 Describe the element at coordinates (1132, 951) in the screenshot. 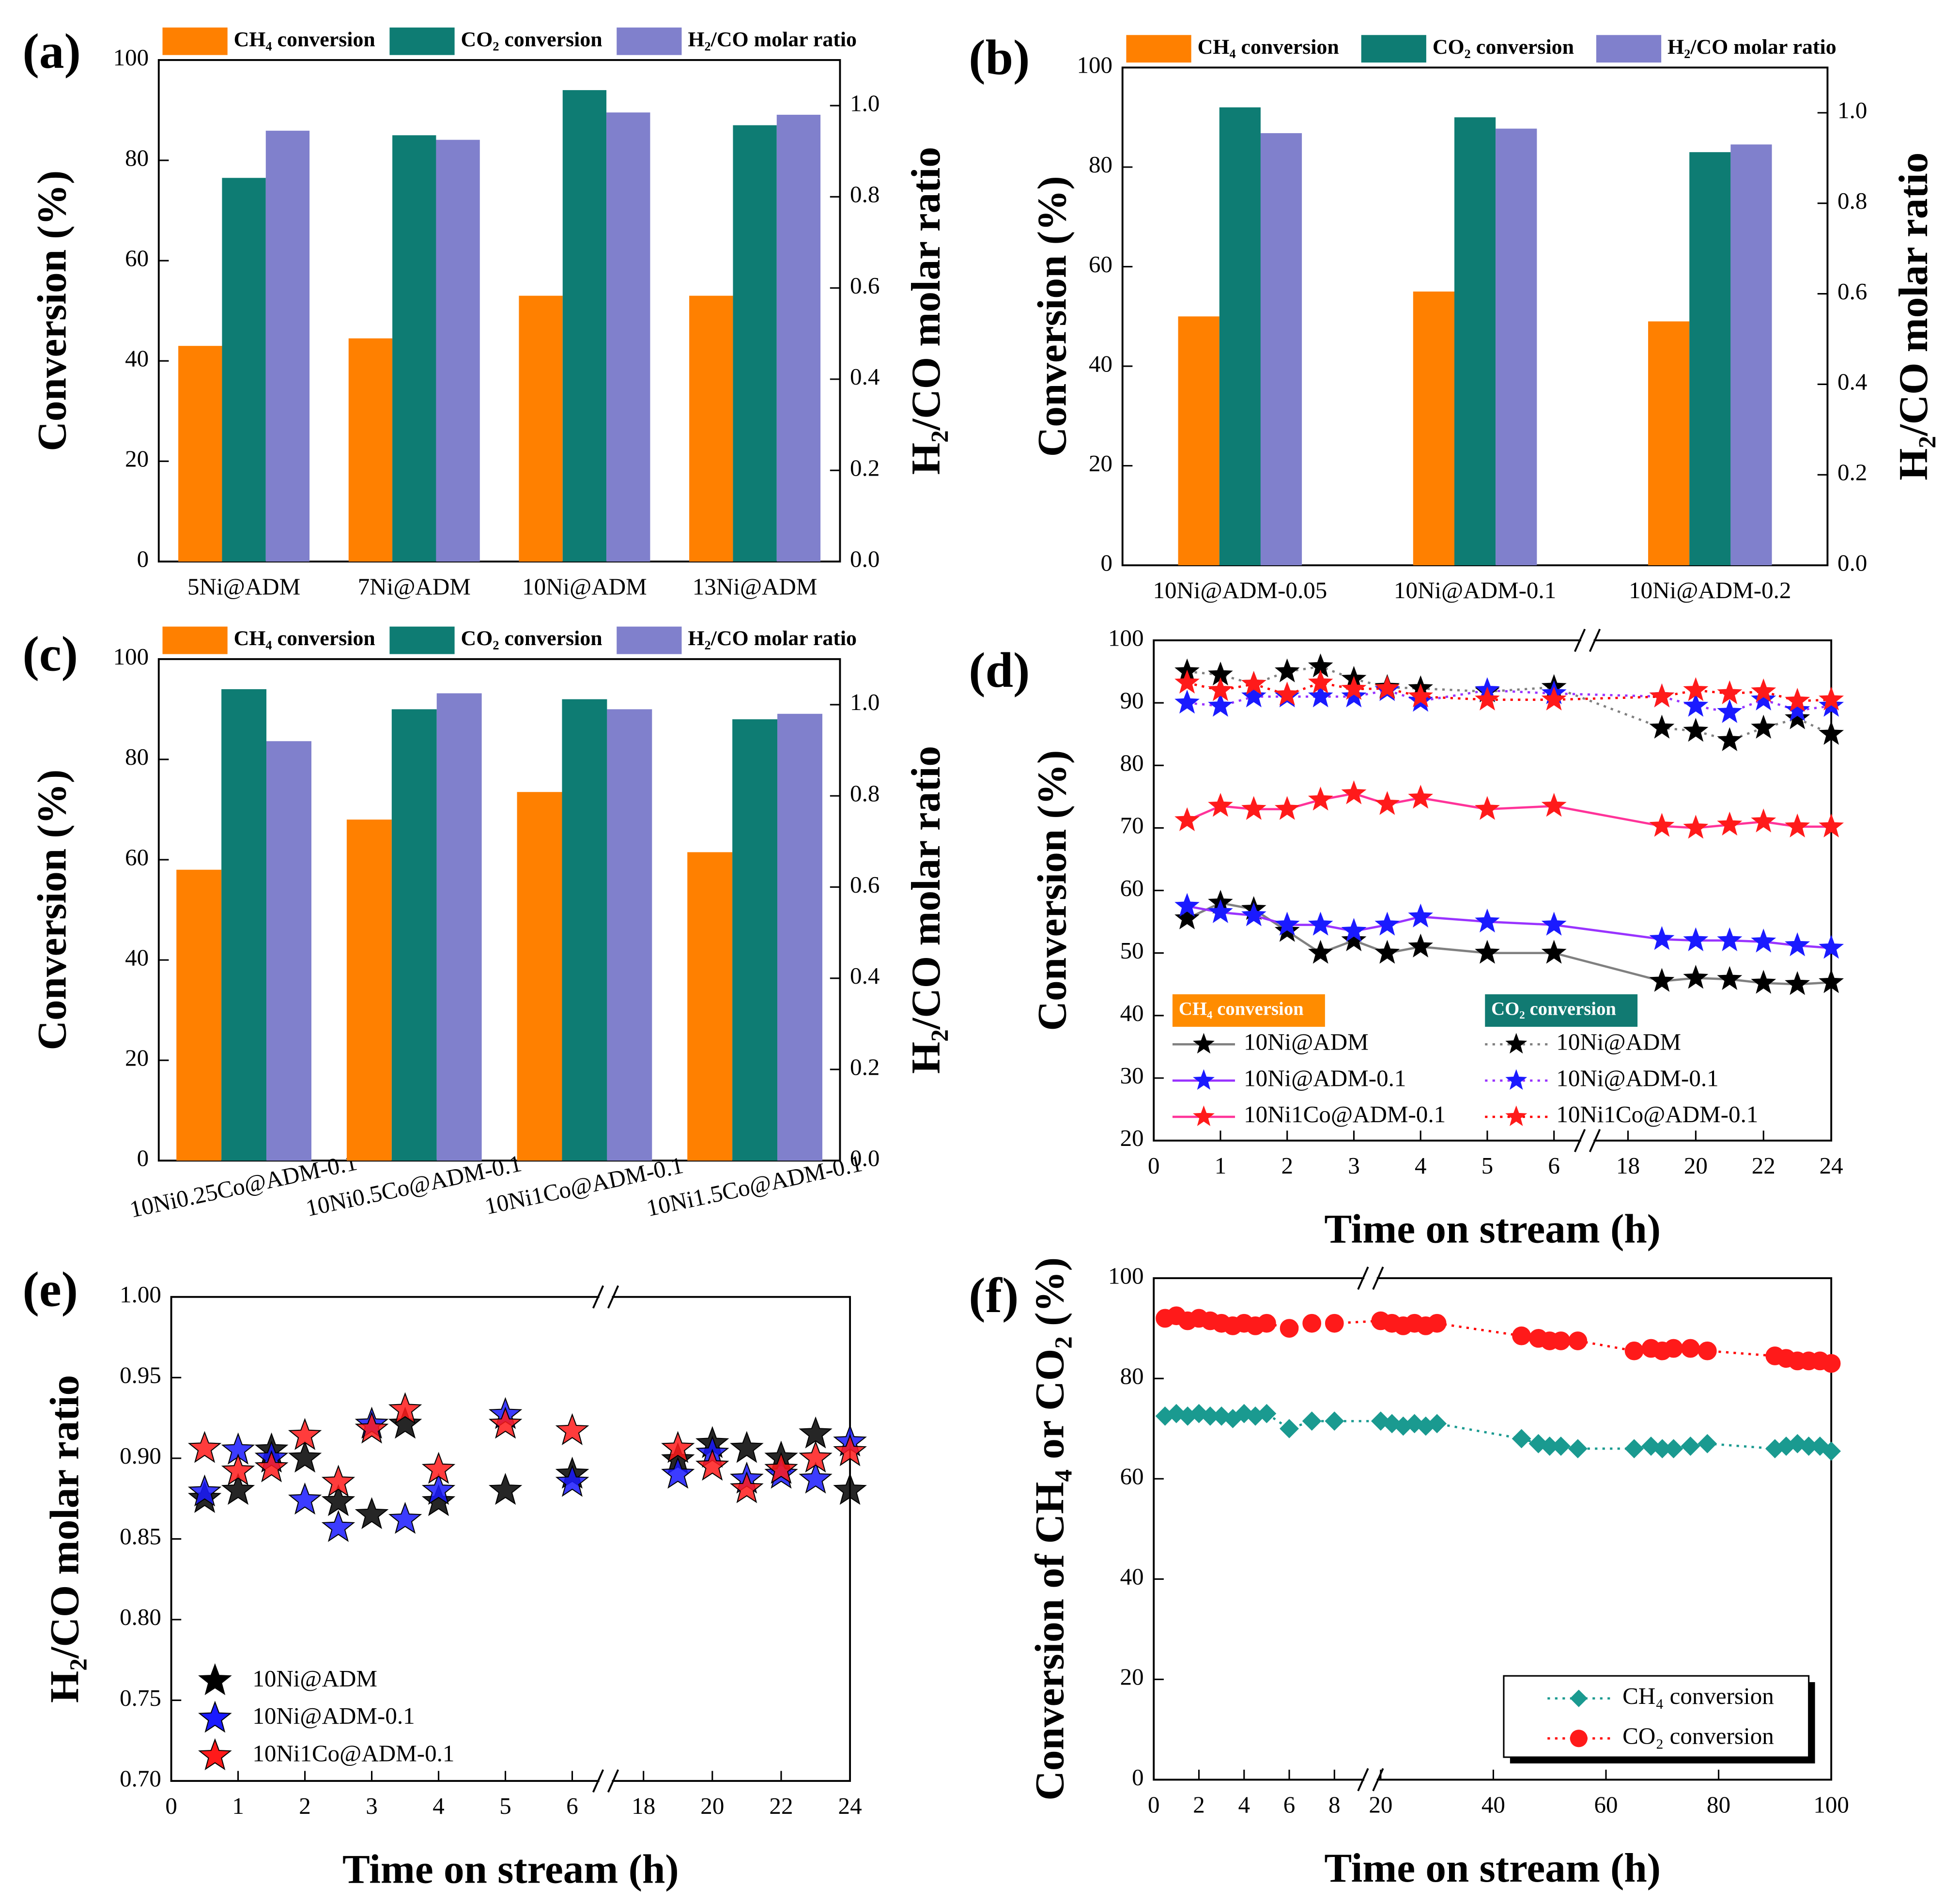

I see `y-tick-label: 50` at that location.